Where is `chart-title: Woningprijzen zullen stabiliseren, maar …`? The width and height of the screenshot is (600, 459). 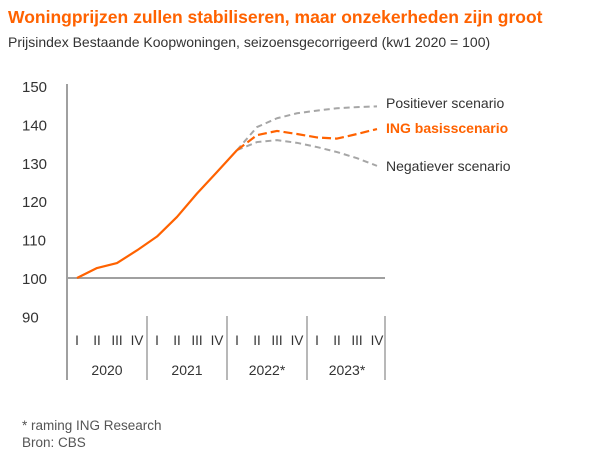 chart-title: Woningprijzen zullen stabiliseren, maar … is located at coordinates (275, 17).